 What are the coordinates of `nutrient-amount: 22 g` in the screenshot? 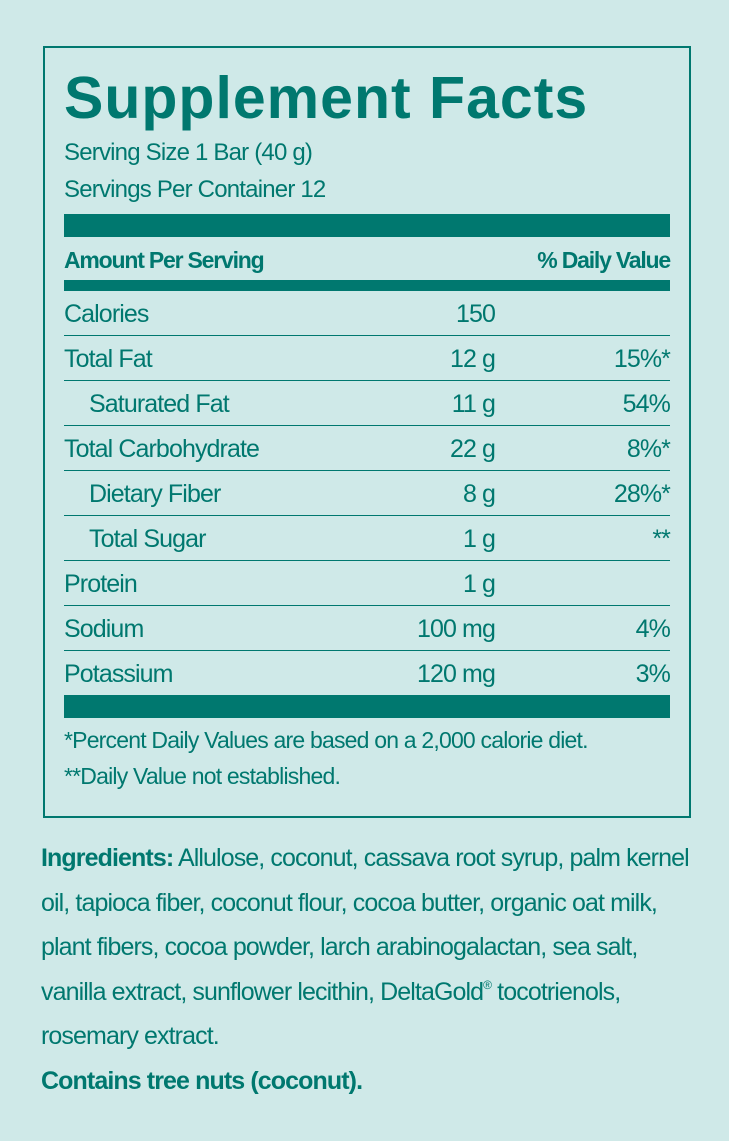 It's located at (472, 449).